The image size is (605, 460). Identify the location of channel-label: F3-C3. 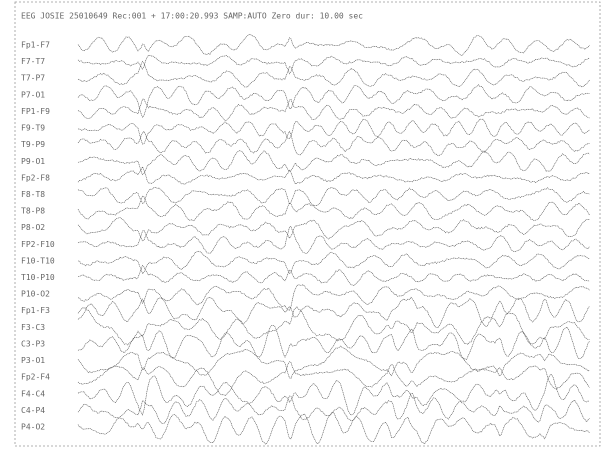
(33, 327).